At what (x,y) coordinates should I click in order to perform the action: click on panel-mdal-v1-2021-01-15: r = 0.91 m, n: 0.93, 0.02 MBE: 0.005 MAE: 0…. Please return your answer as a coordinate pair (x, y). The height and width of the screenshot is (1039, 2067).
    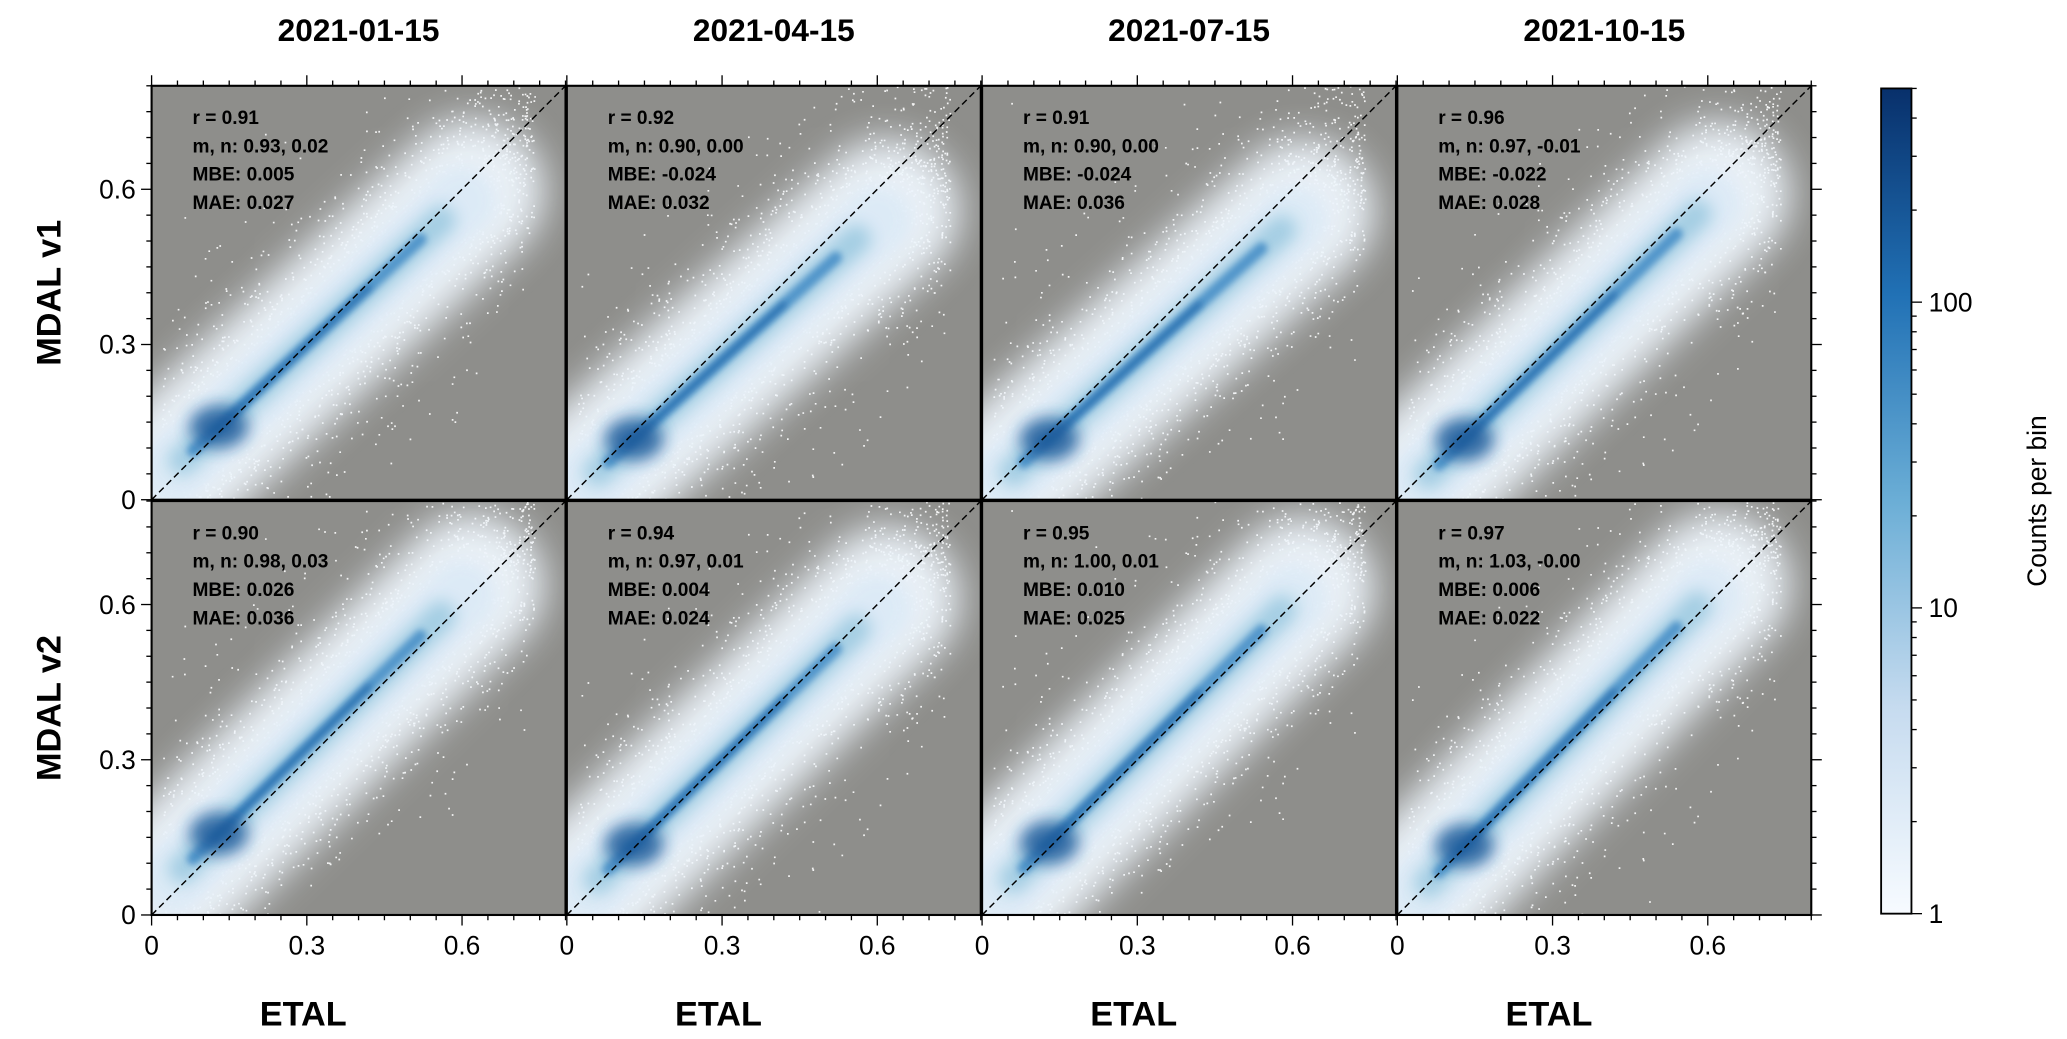
    Looking at the image, I should click on (354, 288).